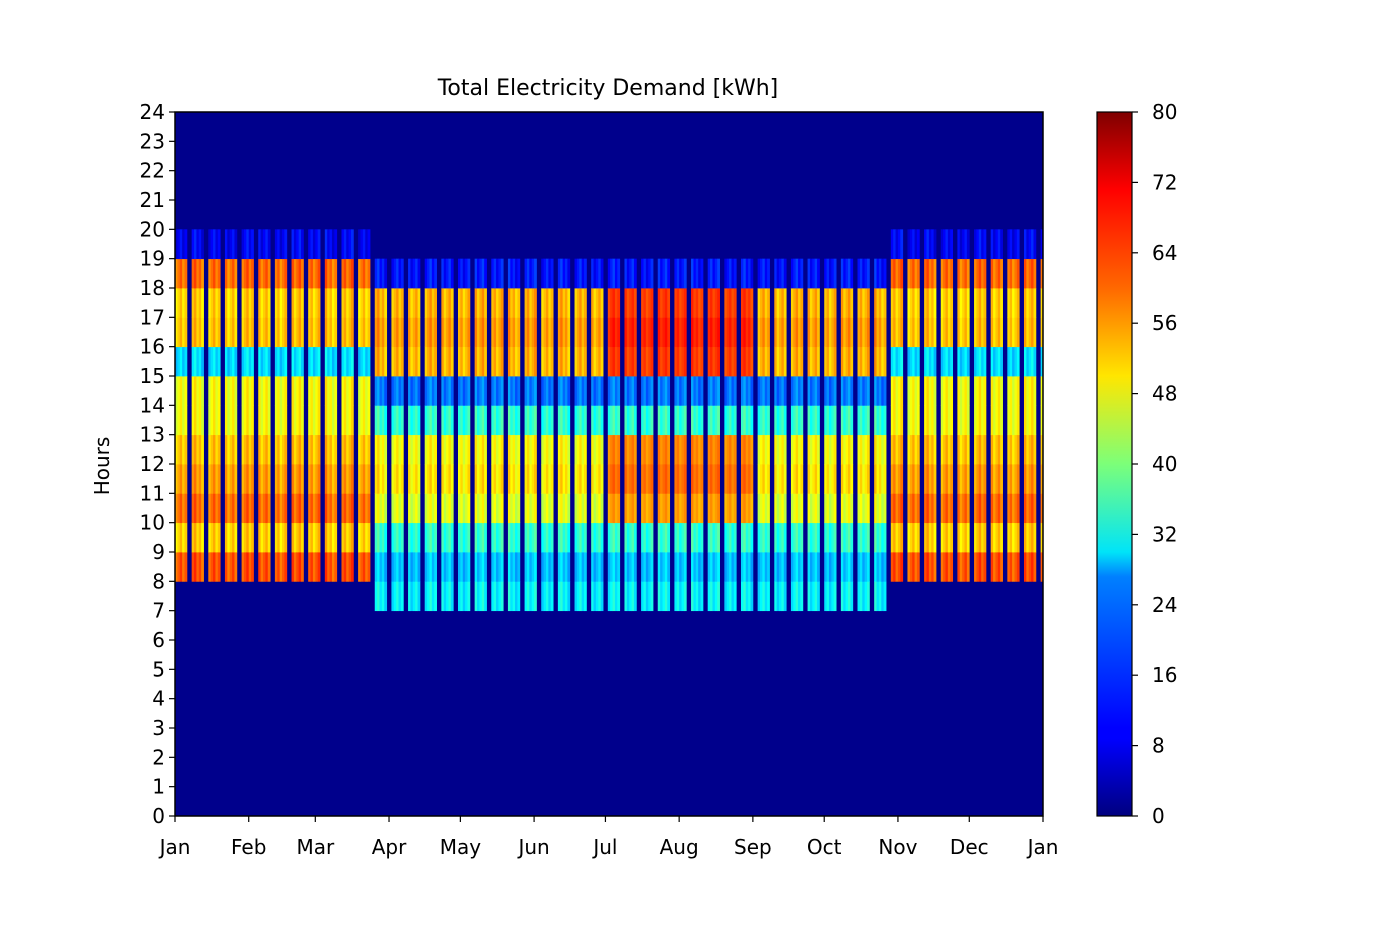  What do you see at coordinates (152, 259) in the screenshot?
I see `y-tick-label: 19` at bounding box center [152, 259].